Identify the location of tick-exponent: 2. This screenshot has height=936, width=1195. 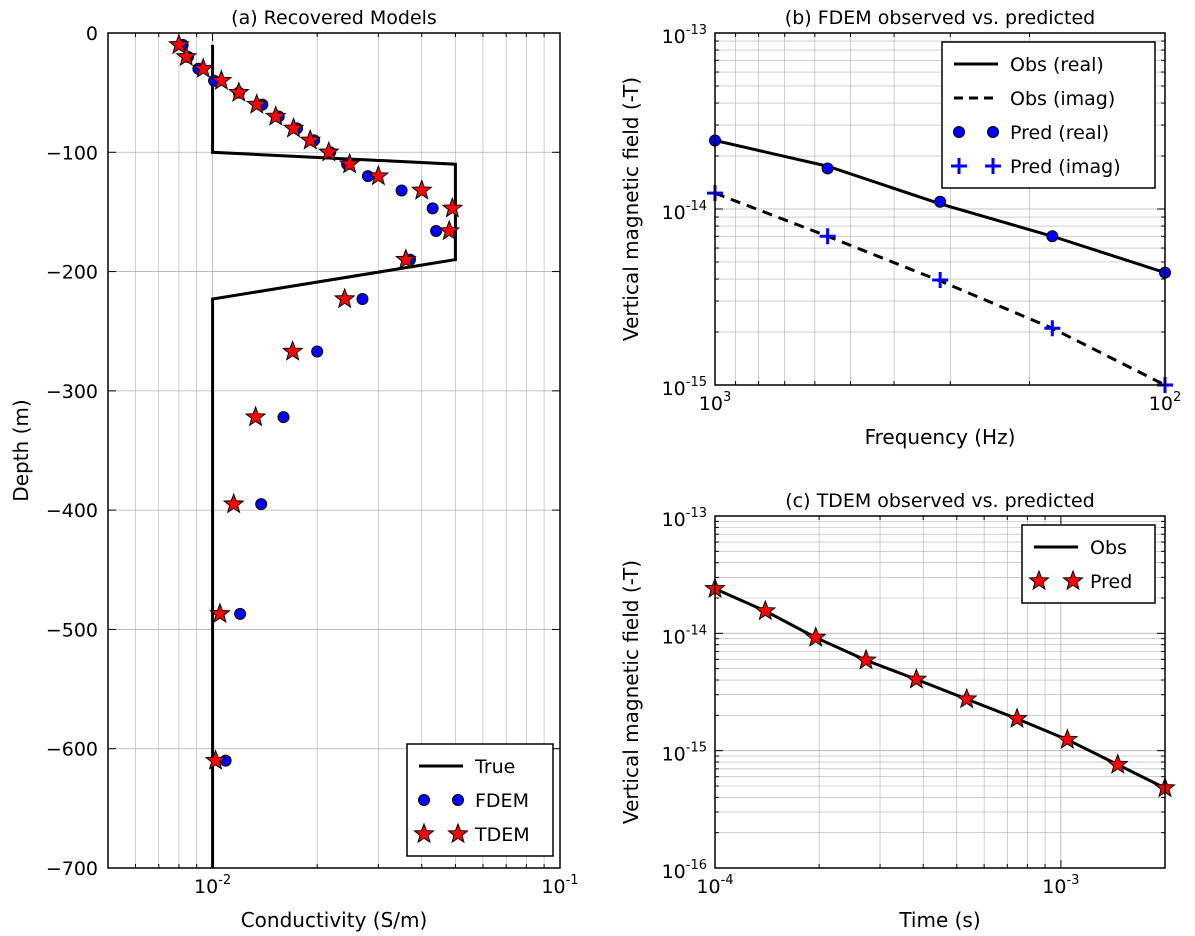
(1177, 397).